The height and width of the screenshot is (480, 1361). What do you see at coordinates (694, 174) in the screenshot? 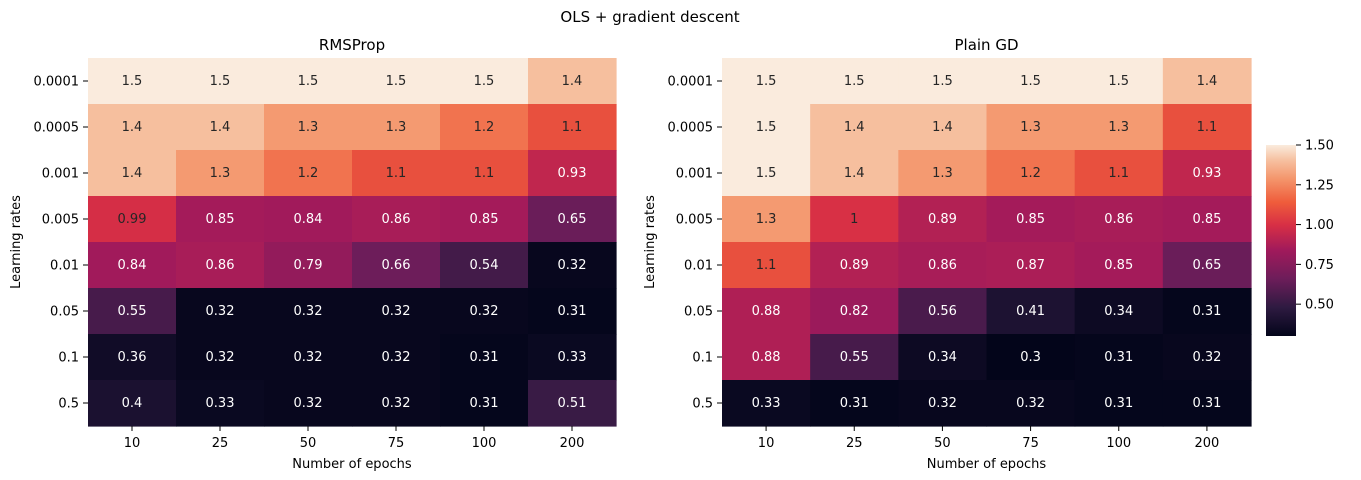
I see `y-tick-label: 0.001` at bounding box center [694, 174].